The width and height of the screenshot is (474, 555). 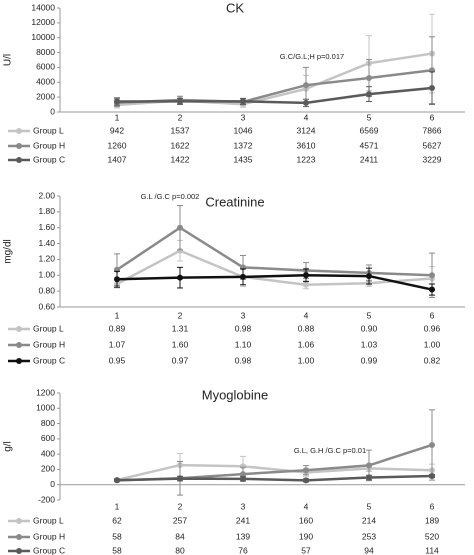 What do you see at coordinates (235, 7) in the screenshot?
I see `chart-title: CK` at bounding box center [235, 7].